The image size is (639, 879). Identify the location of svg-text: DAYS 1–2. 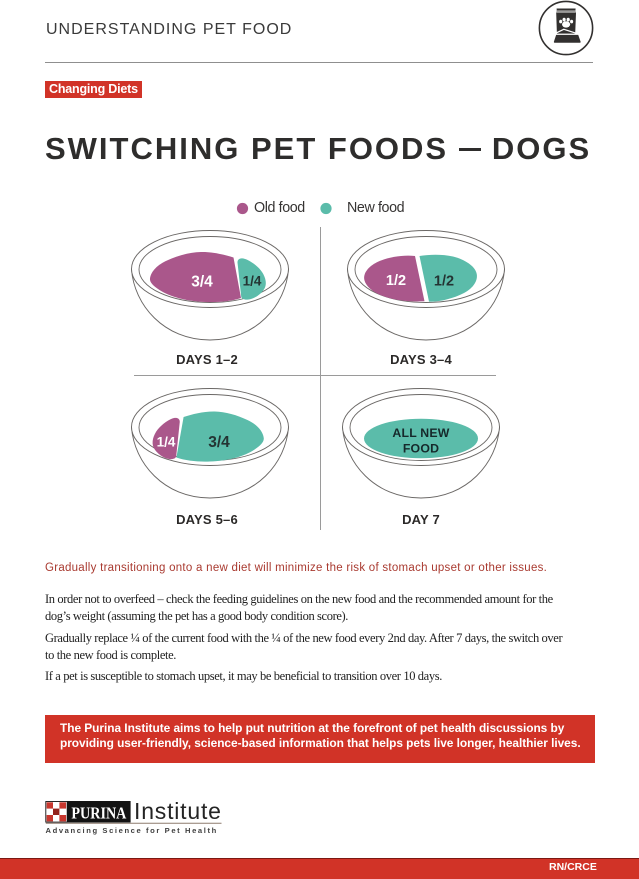
(207, 359).